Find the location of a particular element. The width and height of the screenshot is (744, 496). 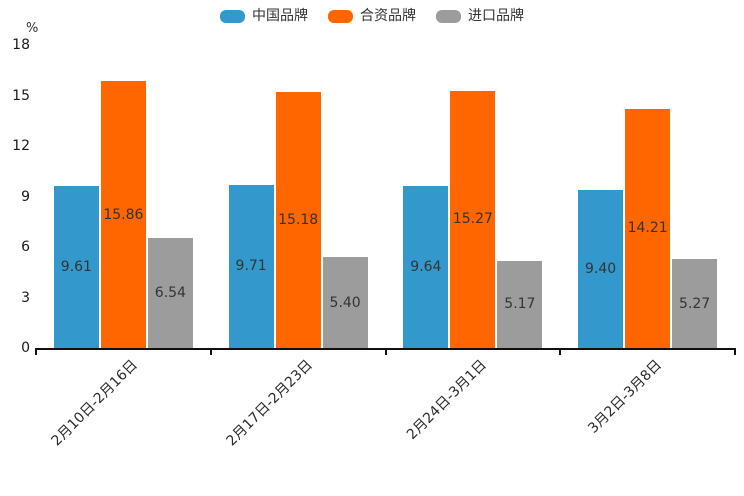

value-label: 5.17 is located at coordinates (520, 304).